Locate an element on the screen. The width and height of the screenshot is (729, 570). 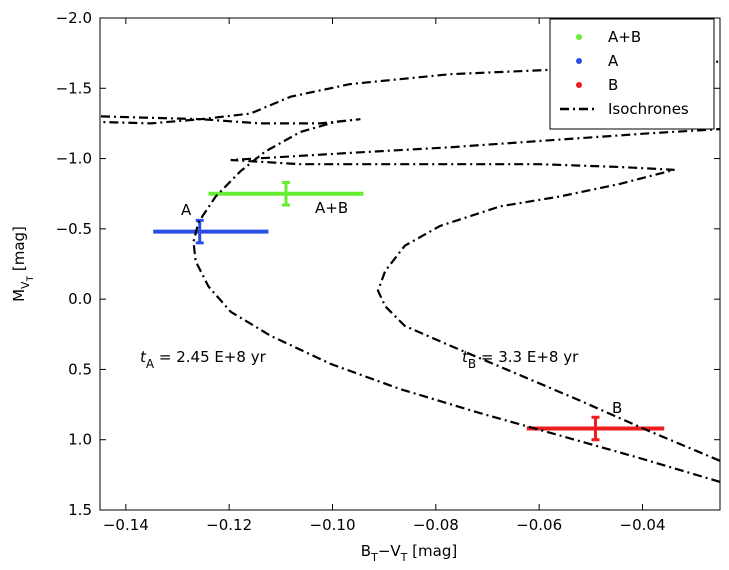
x-label-part: B is located at coordinates (366, 551).